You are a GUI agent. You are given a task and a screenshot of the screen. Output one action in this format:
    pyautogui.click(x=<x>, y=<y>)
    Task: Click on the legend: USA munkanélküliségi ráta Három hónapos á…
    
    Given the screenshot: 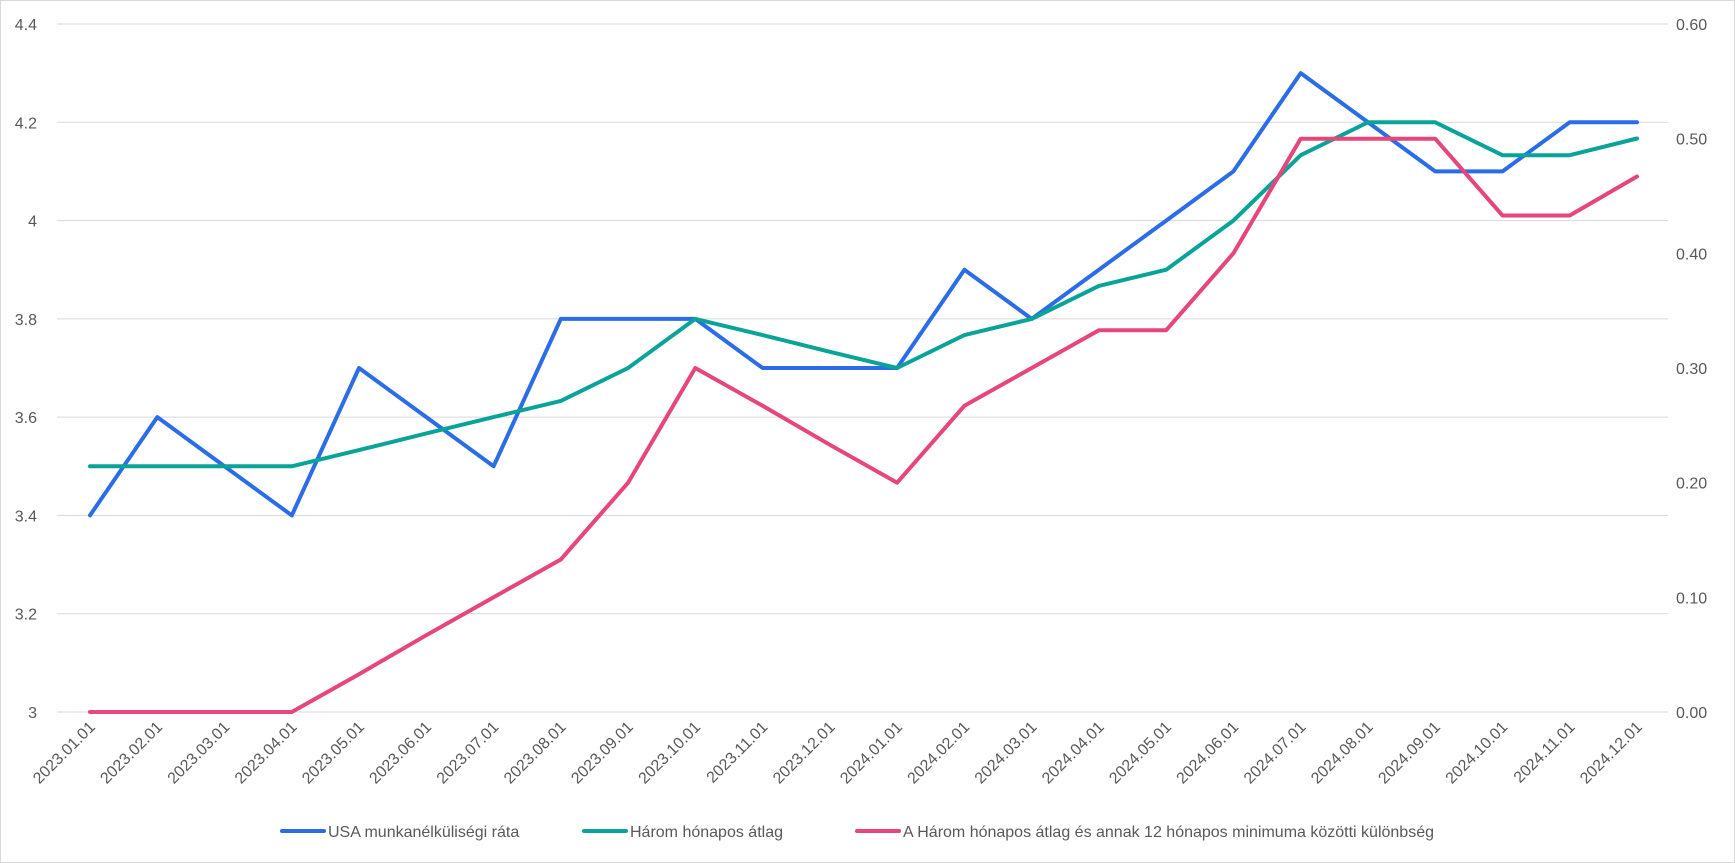 What is the action you would take?
    pyautogui.click(x=857, y=832)
    